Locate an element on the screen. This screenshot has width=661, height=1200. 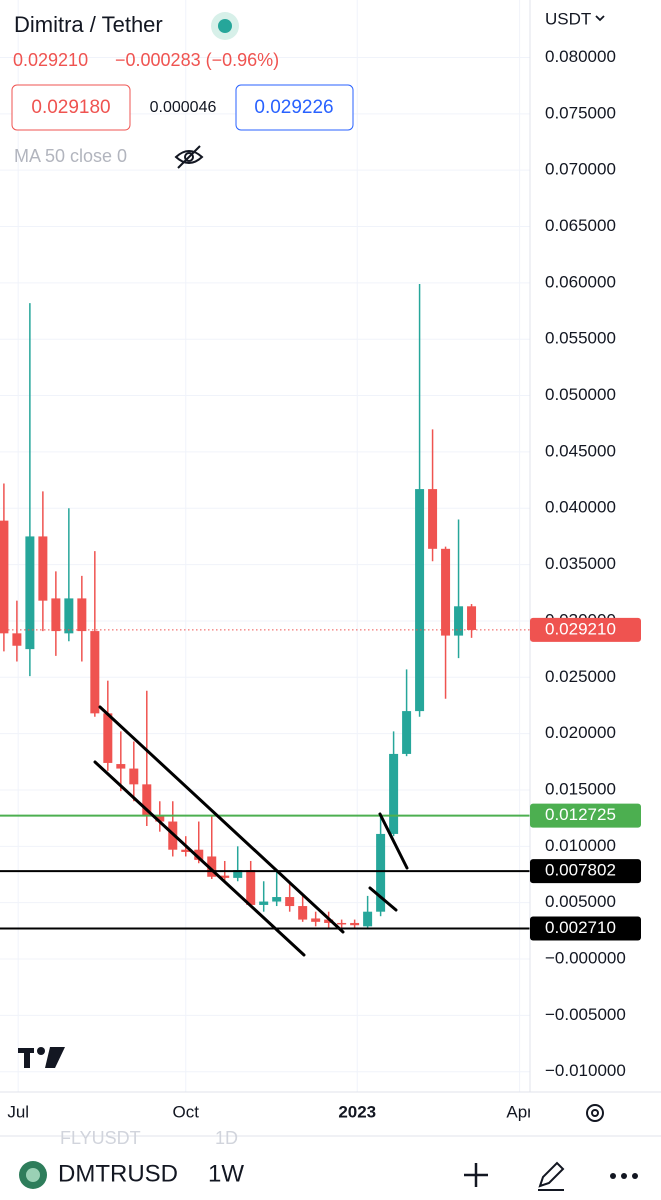
trend-lines is located at coordinates (251, 831).